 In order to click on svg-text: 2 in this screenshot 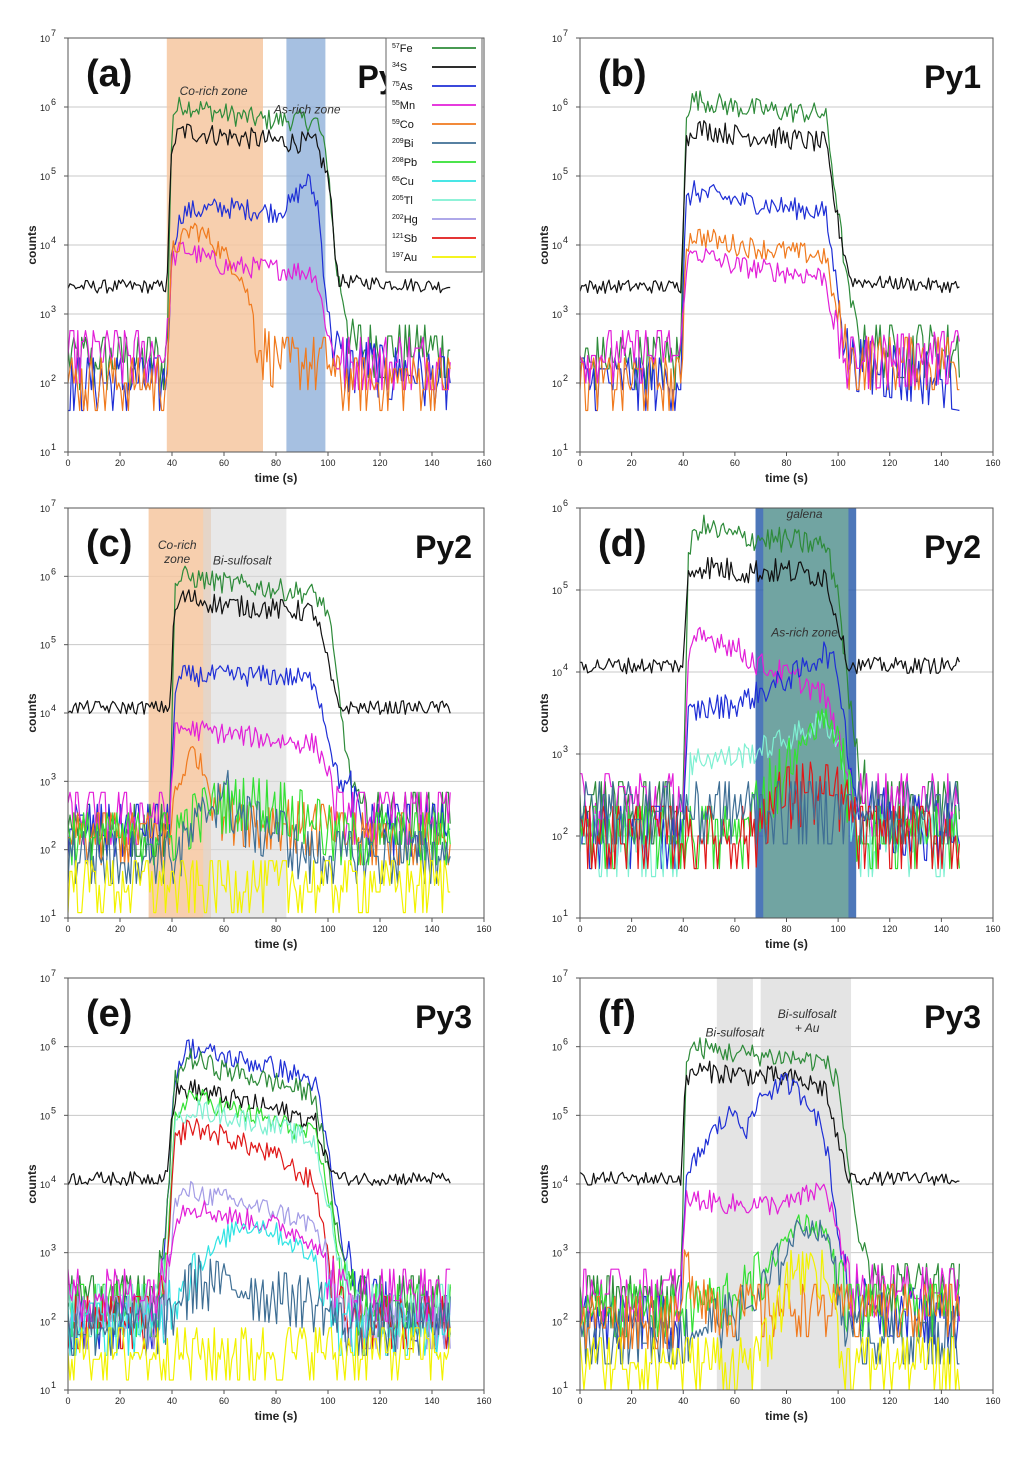, I will do `click(565, 831)`.